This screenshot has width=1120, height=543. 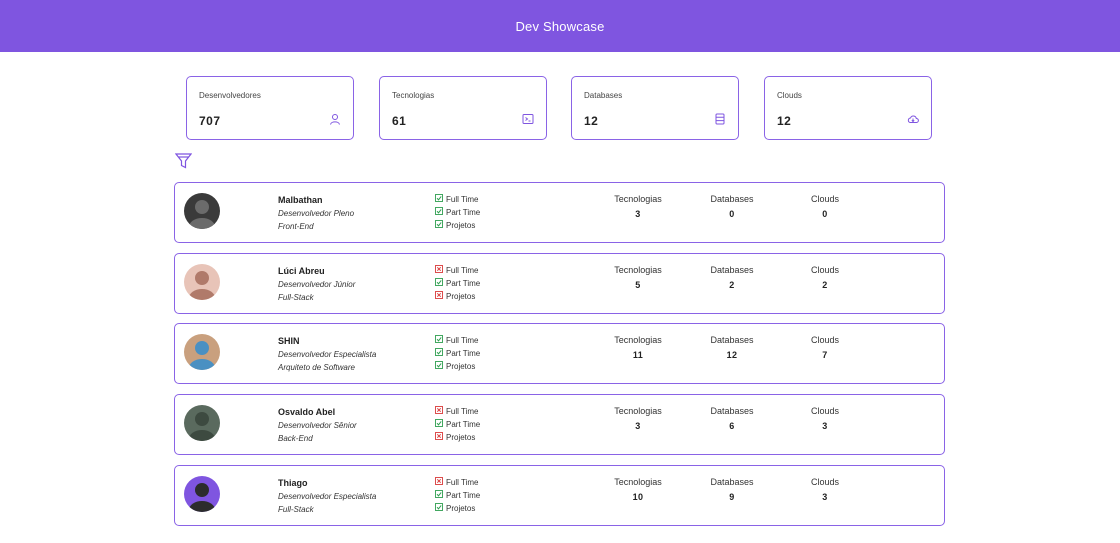 I want to click on developer-role: Desenvolvedor Júnior, so click(x=317, y=284).